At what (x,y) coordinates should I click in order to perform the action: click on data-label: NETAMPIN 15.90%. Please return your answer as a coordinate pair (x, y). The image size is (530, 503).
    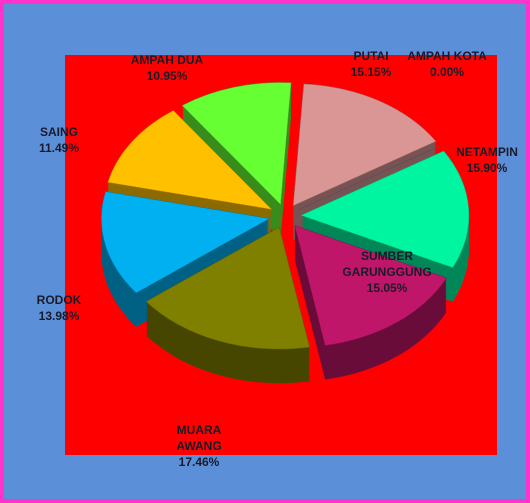
    Looking at the image, I should click on (481, 160).